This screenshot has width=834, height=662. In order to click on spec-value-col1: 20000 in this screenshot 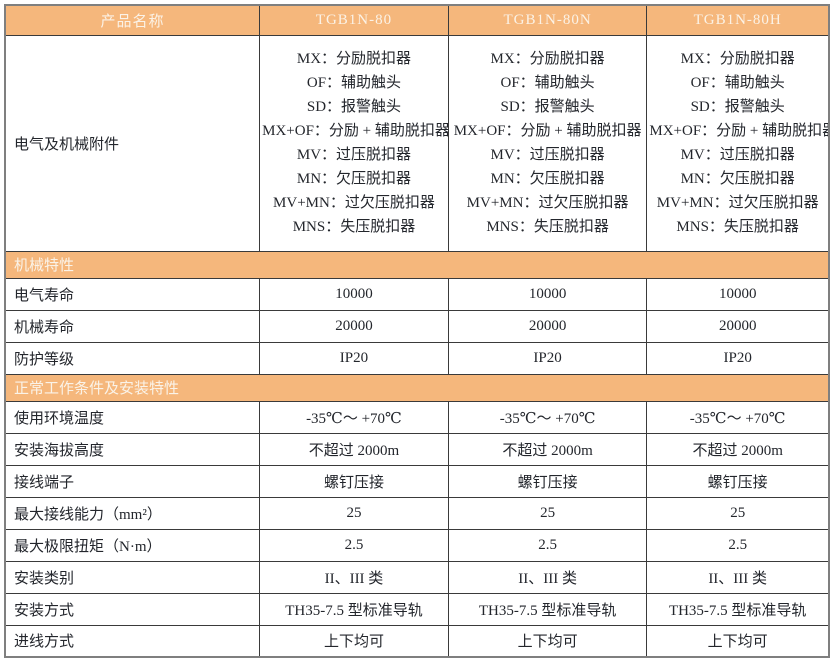, I will do `click(354, 326)`.